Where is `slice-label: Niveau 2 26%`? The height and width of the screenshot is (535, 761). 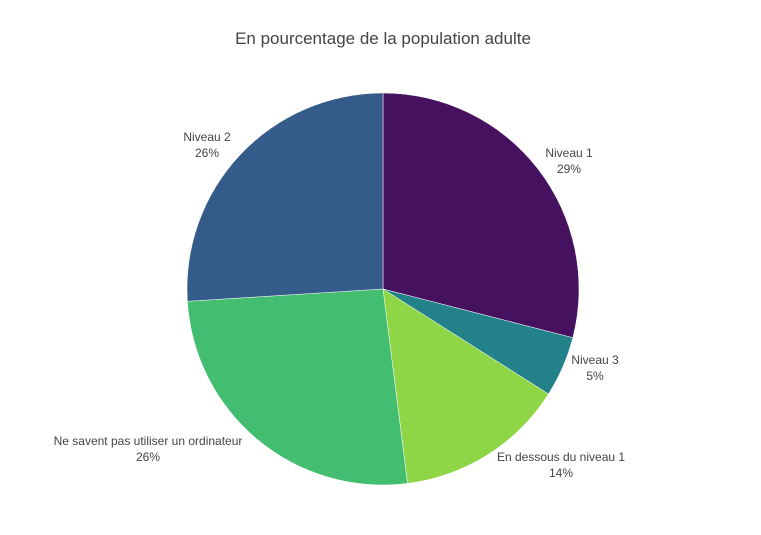
slice-label: Niveau 2 26% is located at coordinates (207, 145).